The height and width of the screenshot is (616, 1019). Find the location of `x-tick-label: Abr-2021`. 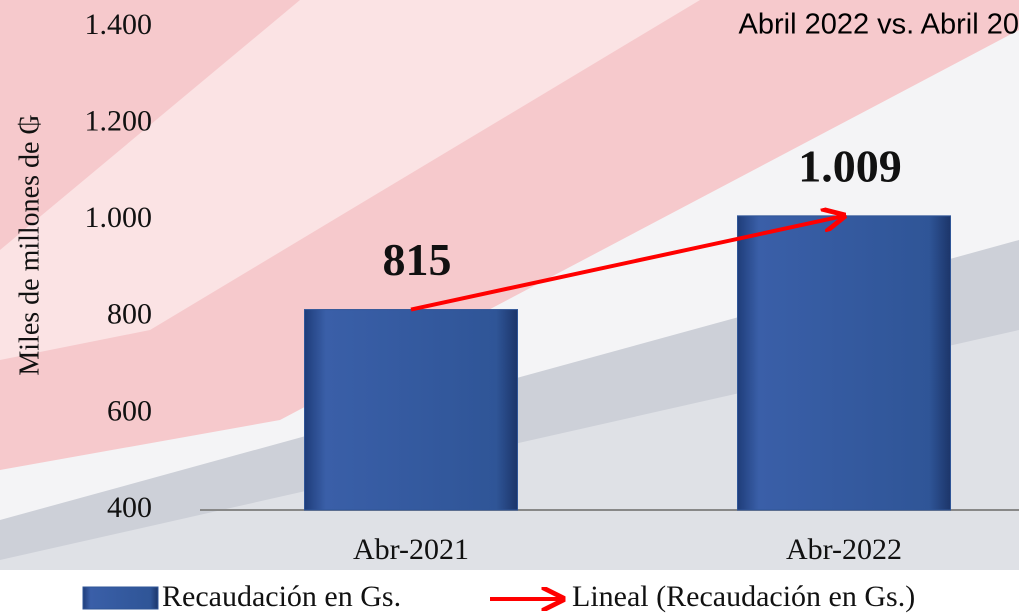

x-tick-label: Abr-2021 is located at coordinates (411, 549).